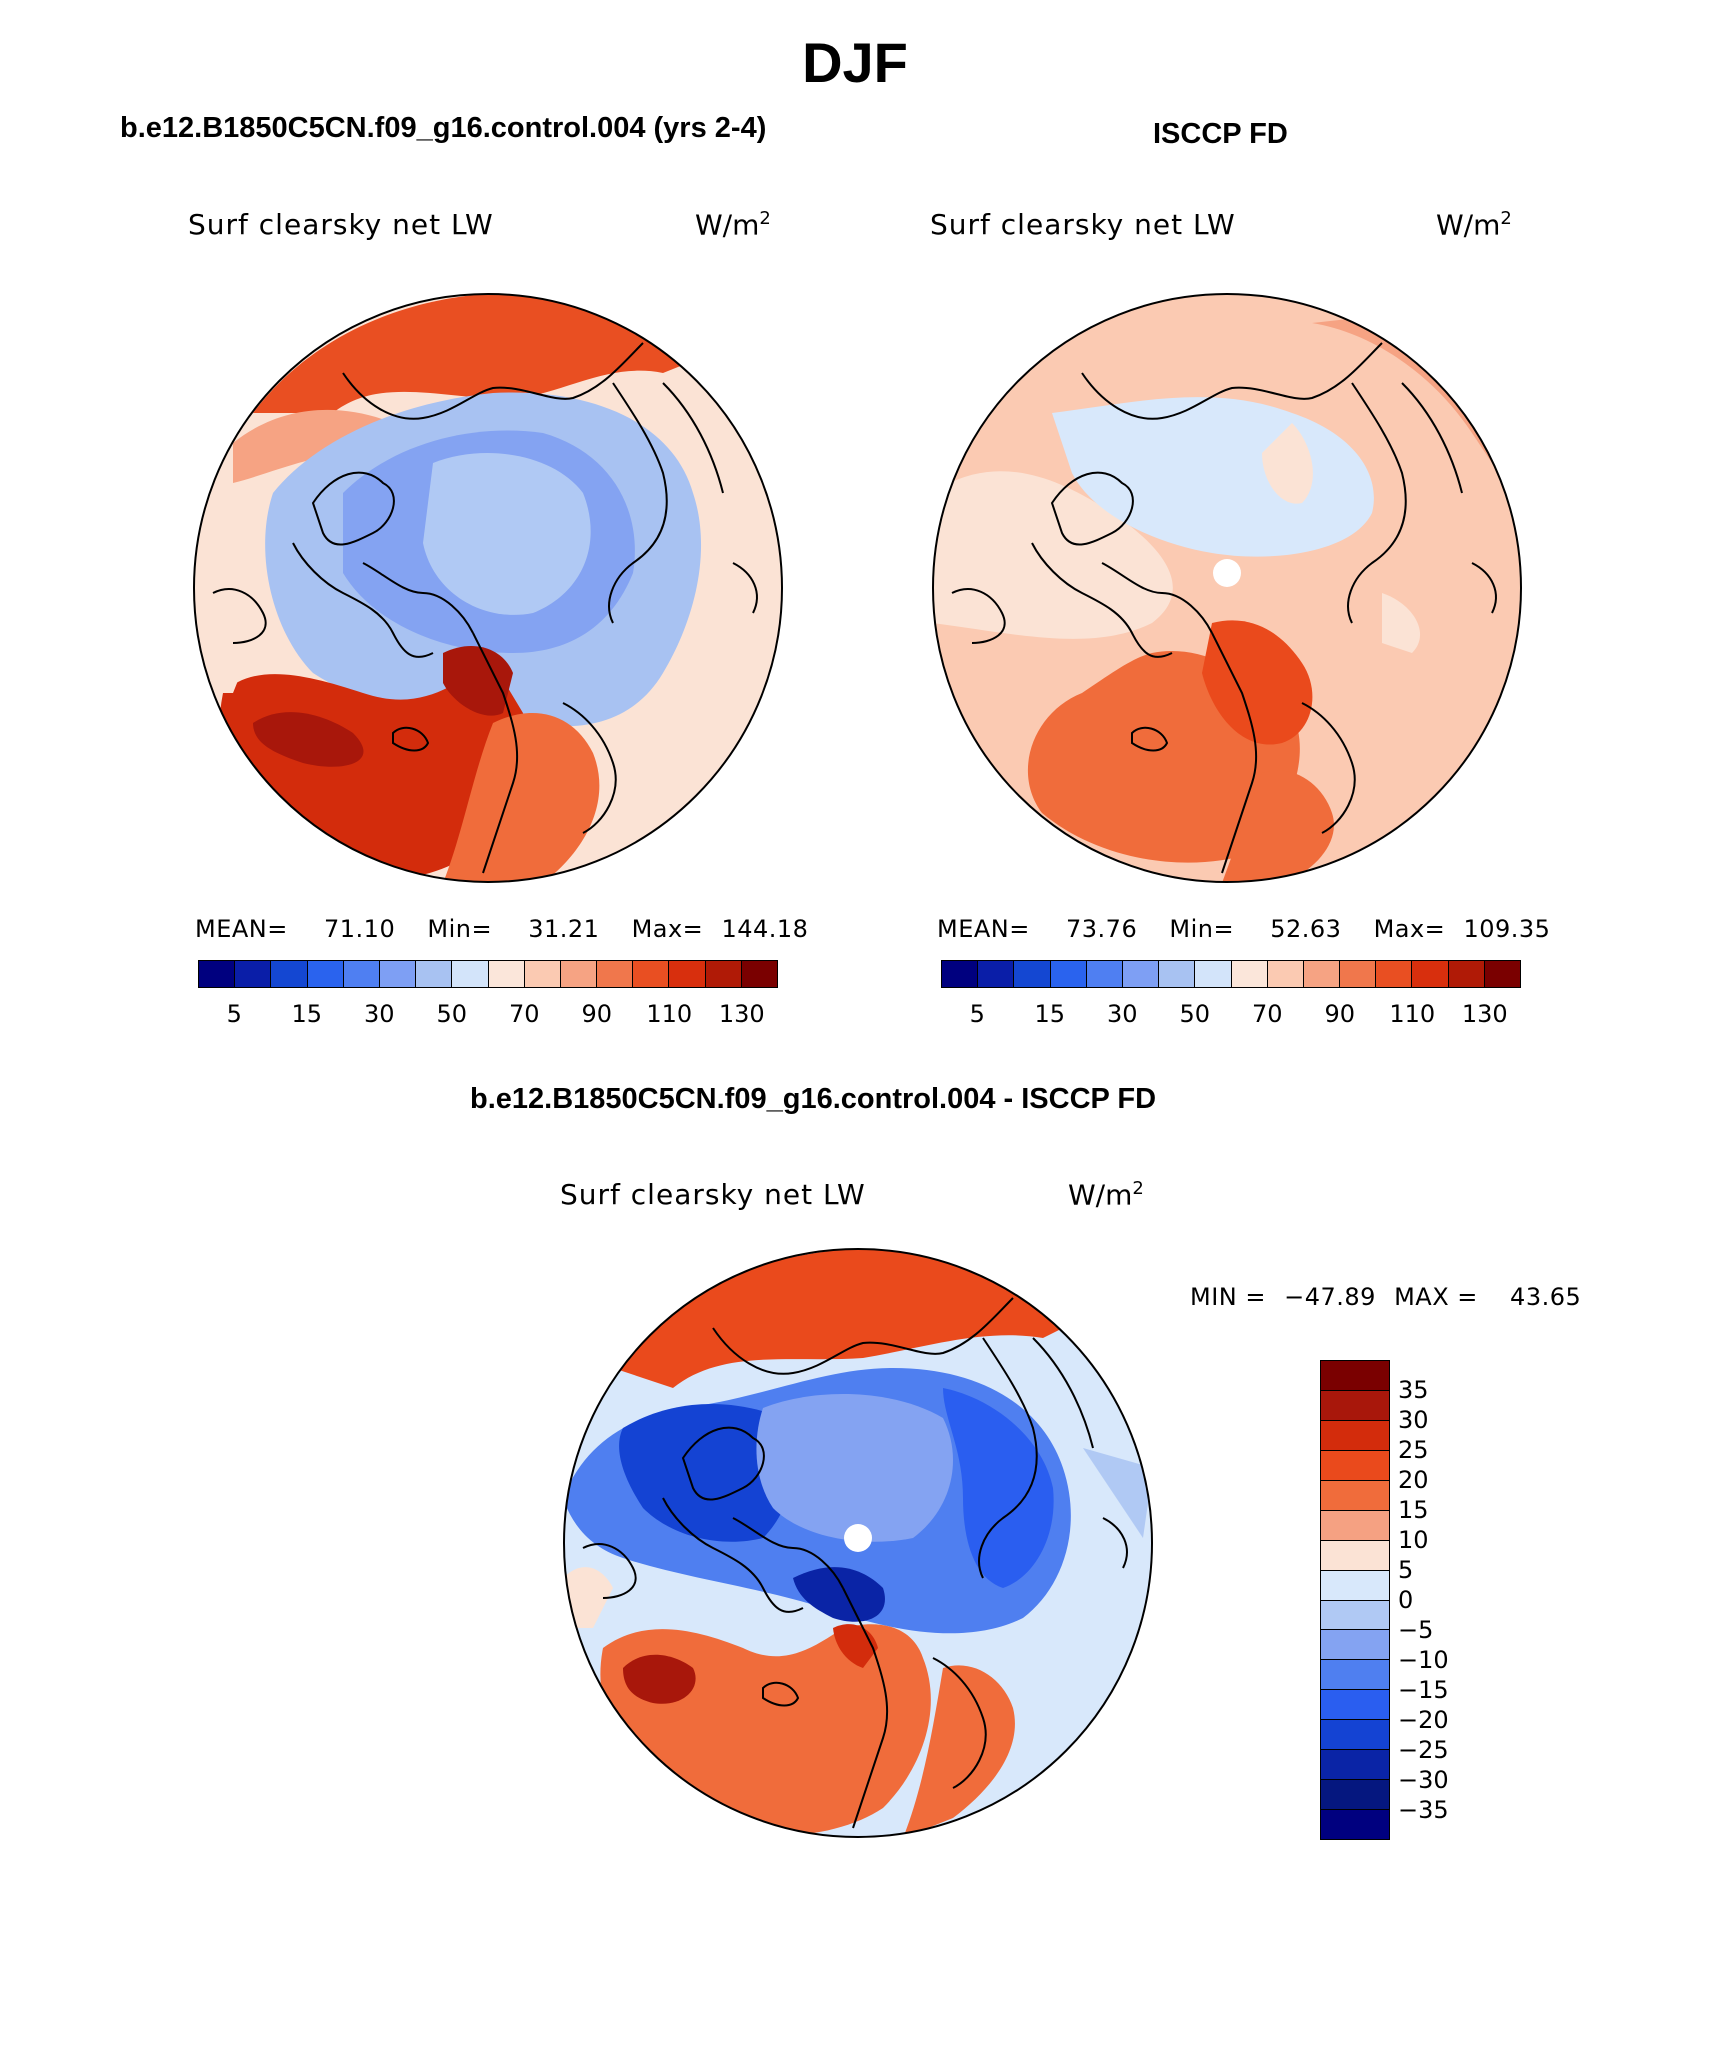  What do you see at coordinates (983, 929) in the screenshot?
I see `obs-mean-label: MEAN=` at bounding box center [983, 929].